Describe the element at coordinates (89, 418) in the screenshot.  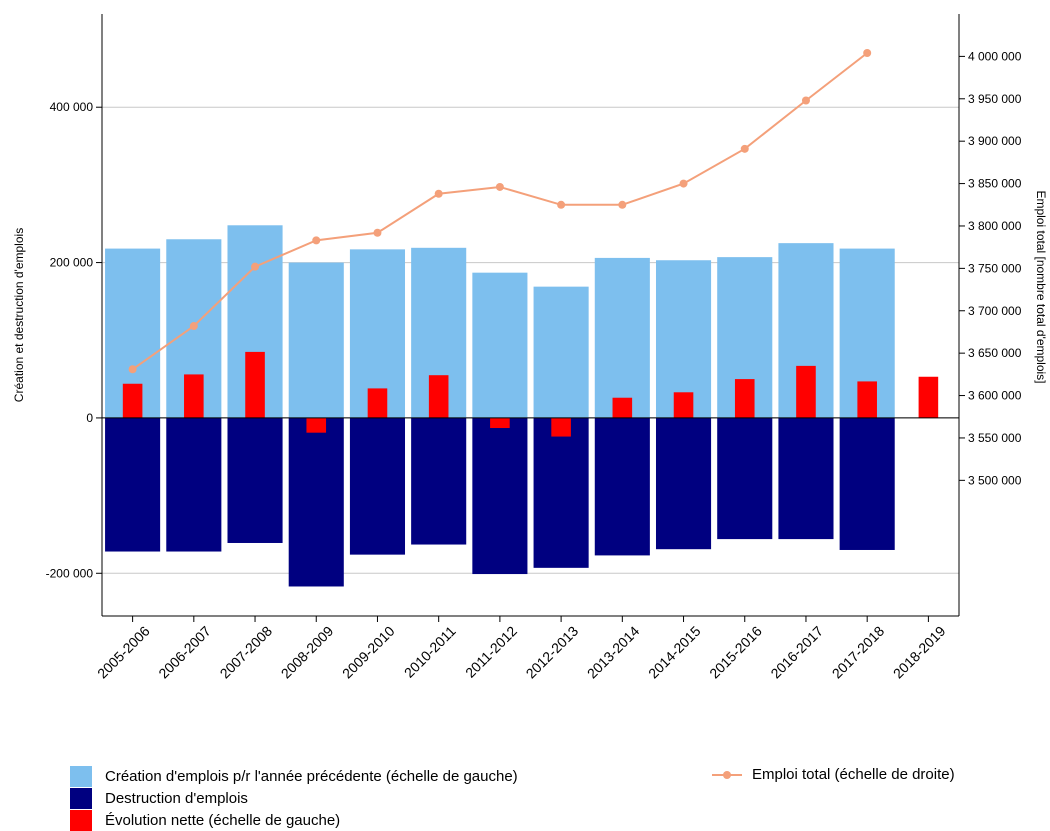
I see `y-tick-label-left: 0` at that location.